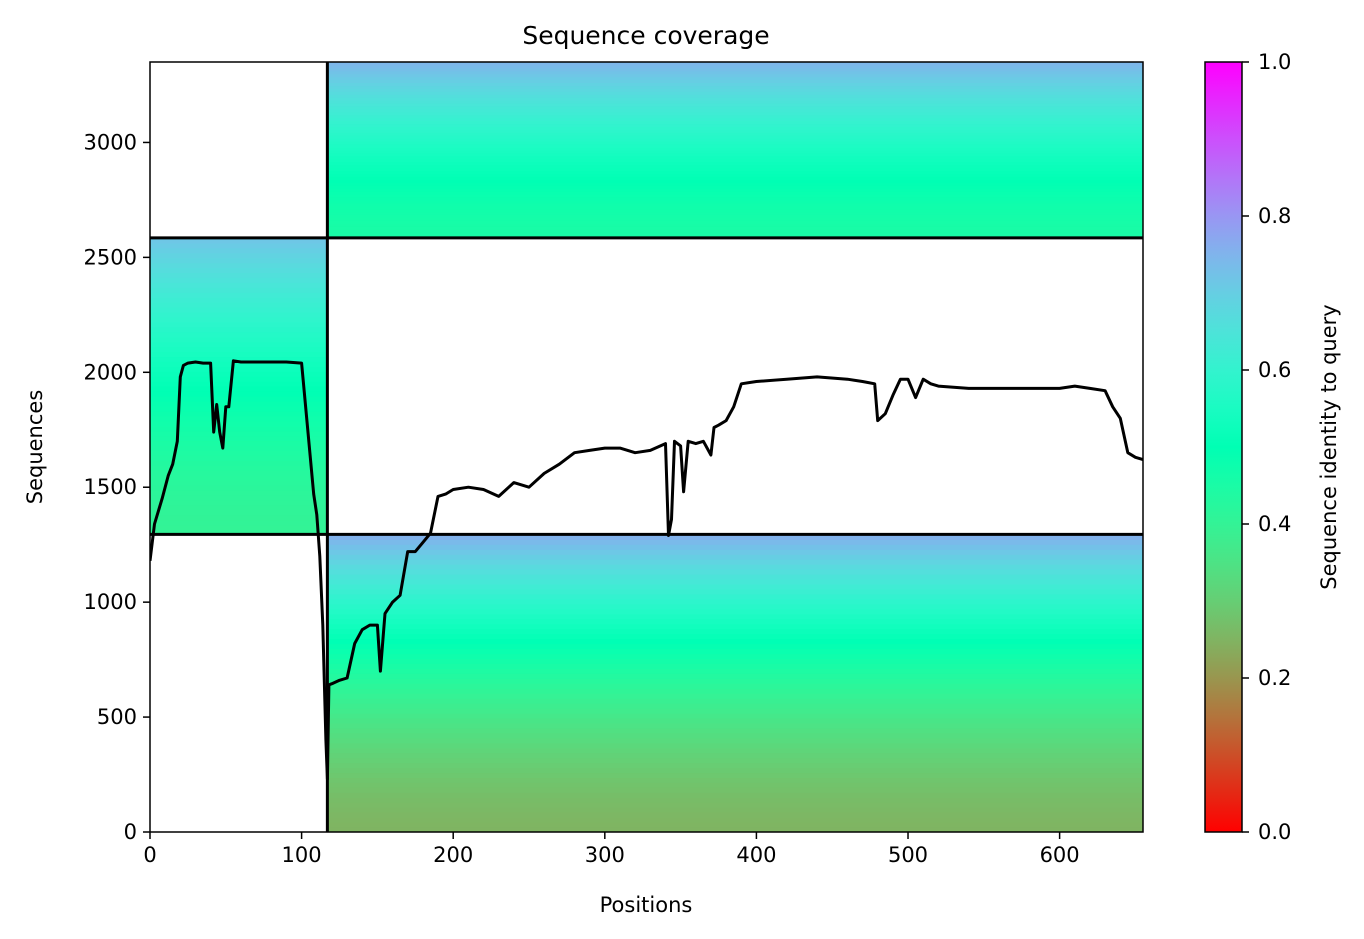 The width and height of the screenshot is (1364, 939). Describe the element at coordinates (1223, 447) in the screenshot. I see `colorbar-frame` at that location.